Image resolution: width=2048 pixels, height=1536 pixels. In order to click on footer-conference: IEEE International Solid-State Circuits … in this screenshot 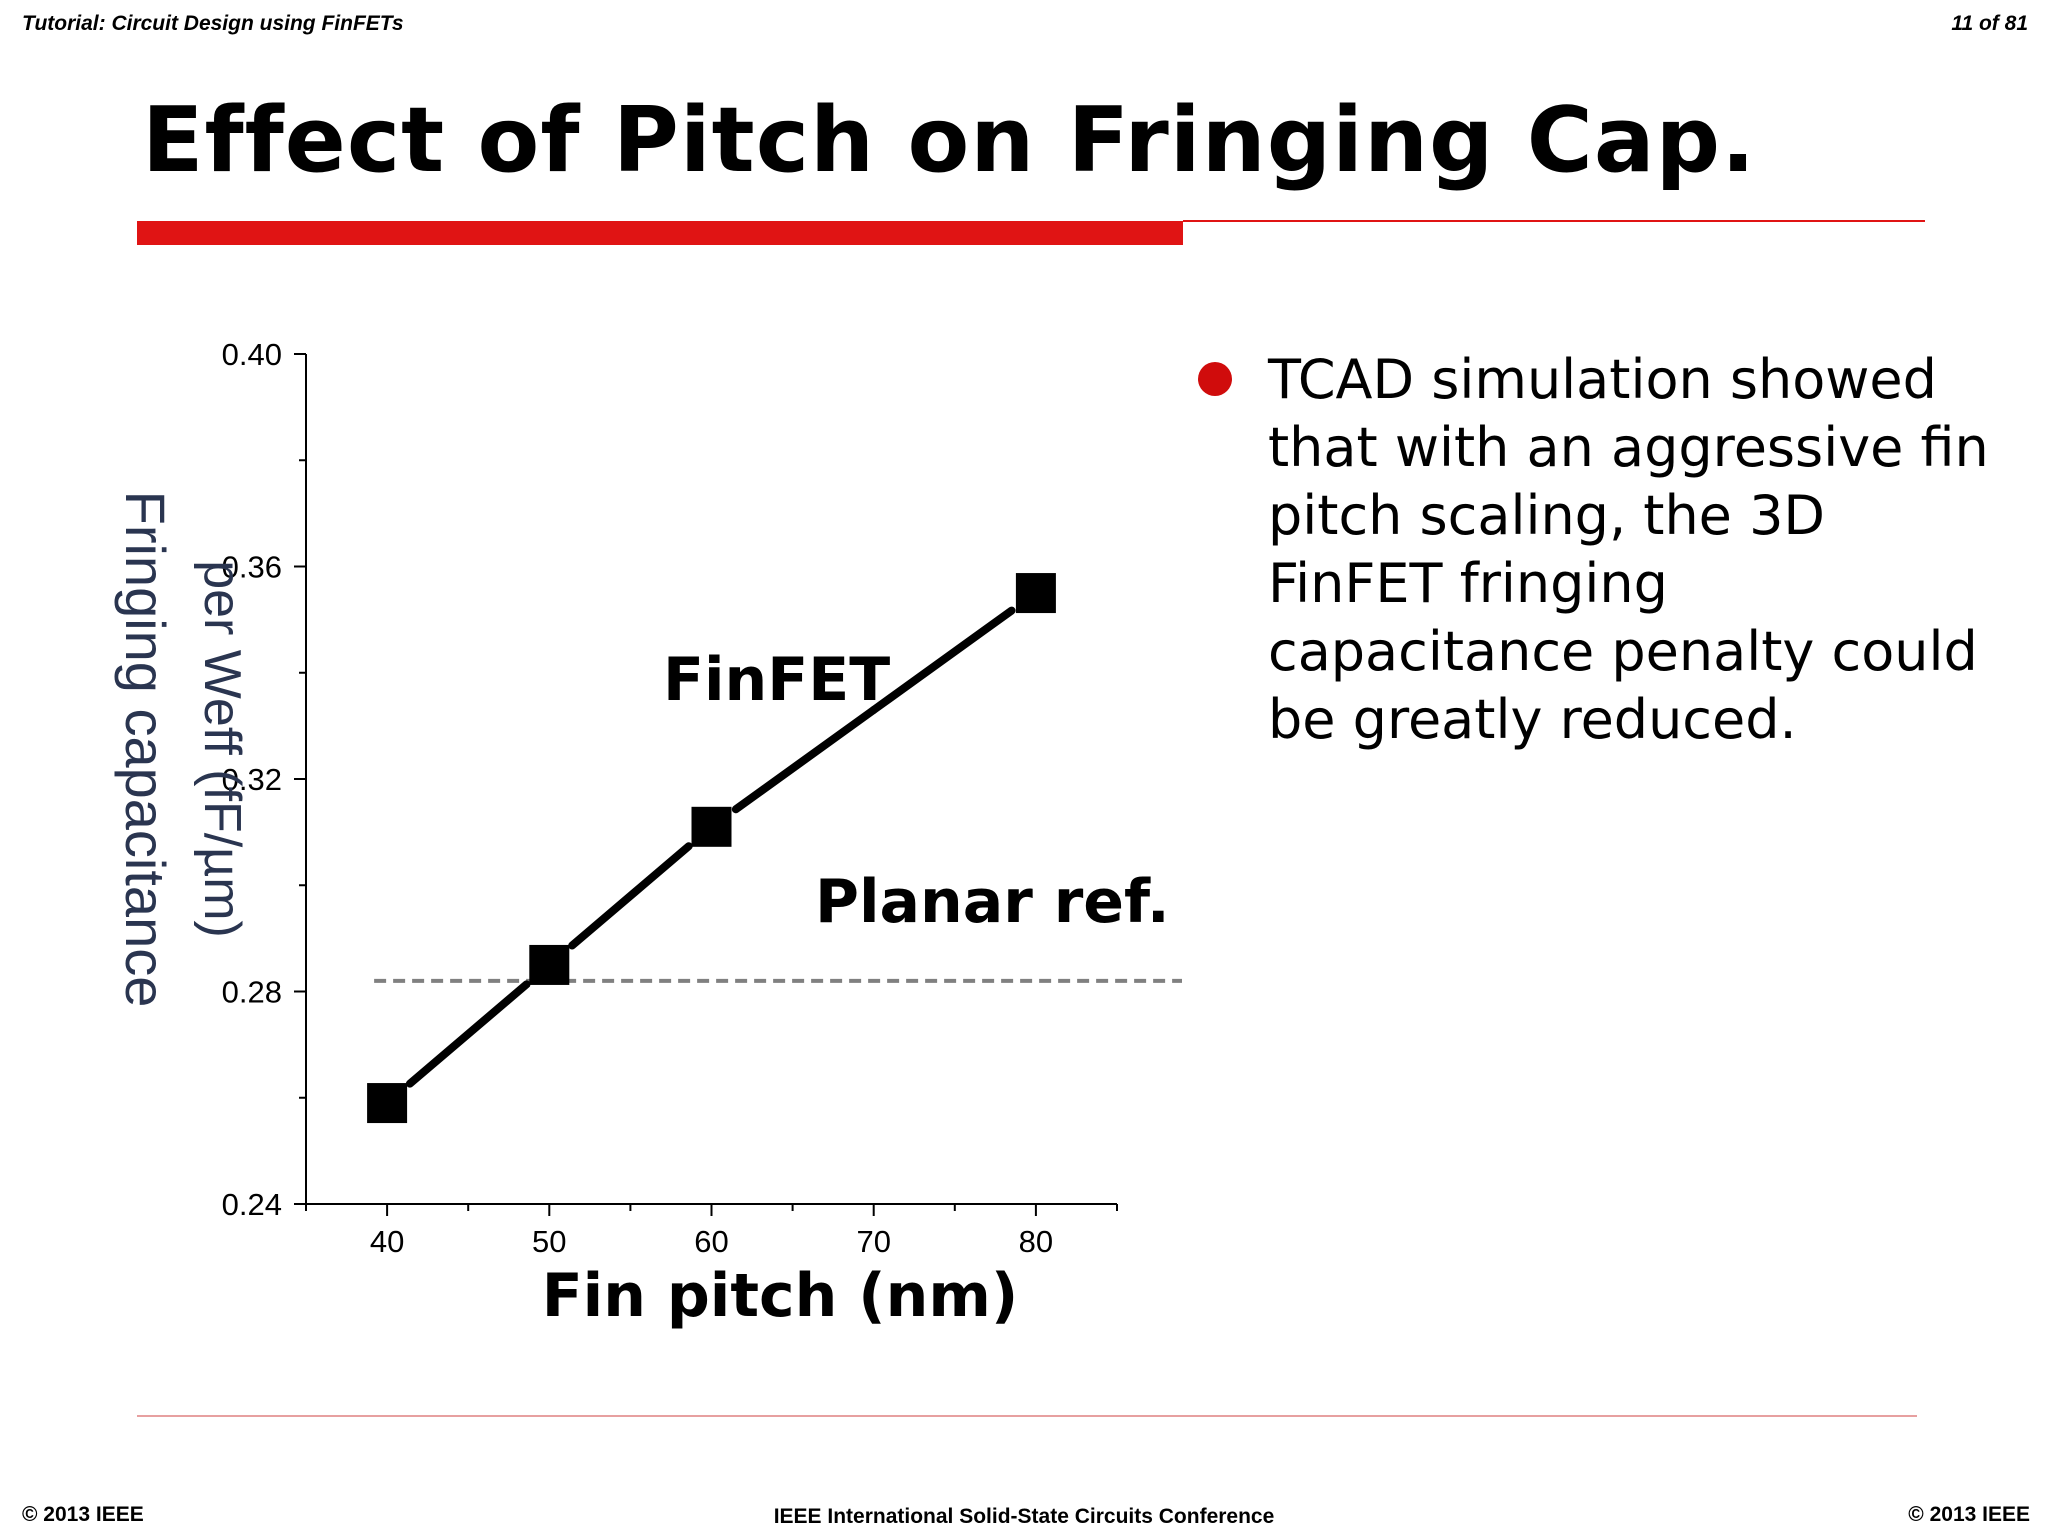, I will do `click(1024, 1516)`.